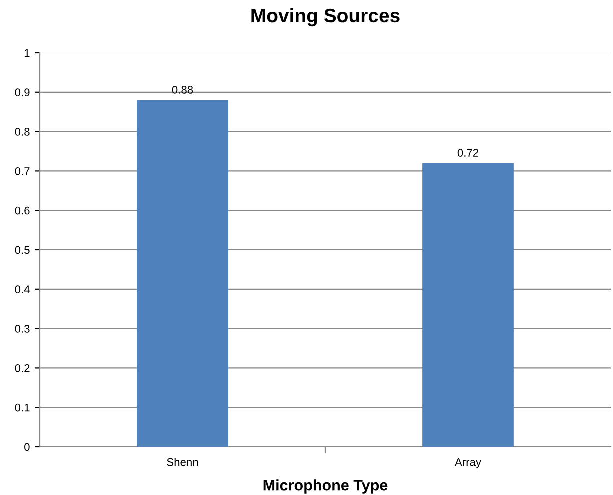  What do you see at coordinates (27, 53) in the screenshot?
I see `y-tick-label: 1` at bounding box center [27, 53].